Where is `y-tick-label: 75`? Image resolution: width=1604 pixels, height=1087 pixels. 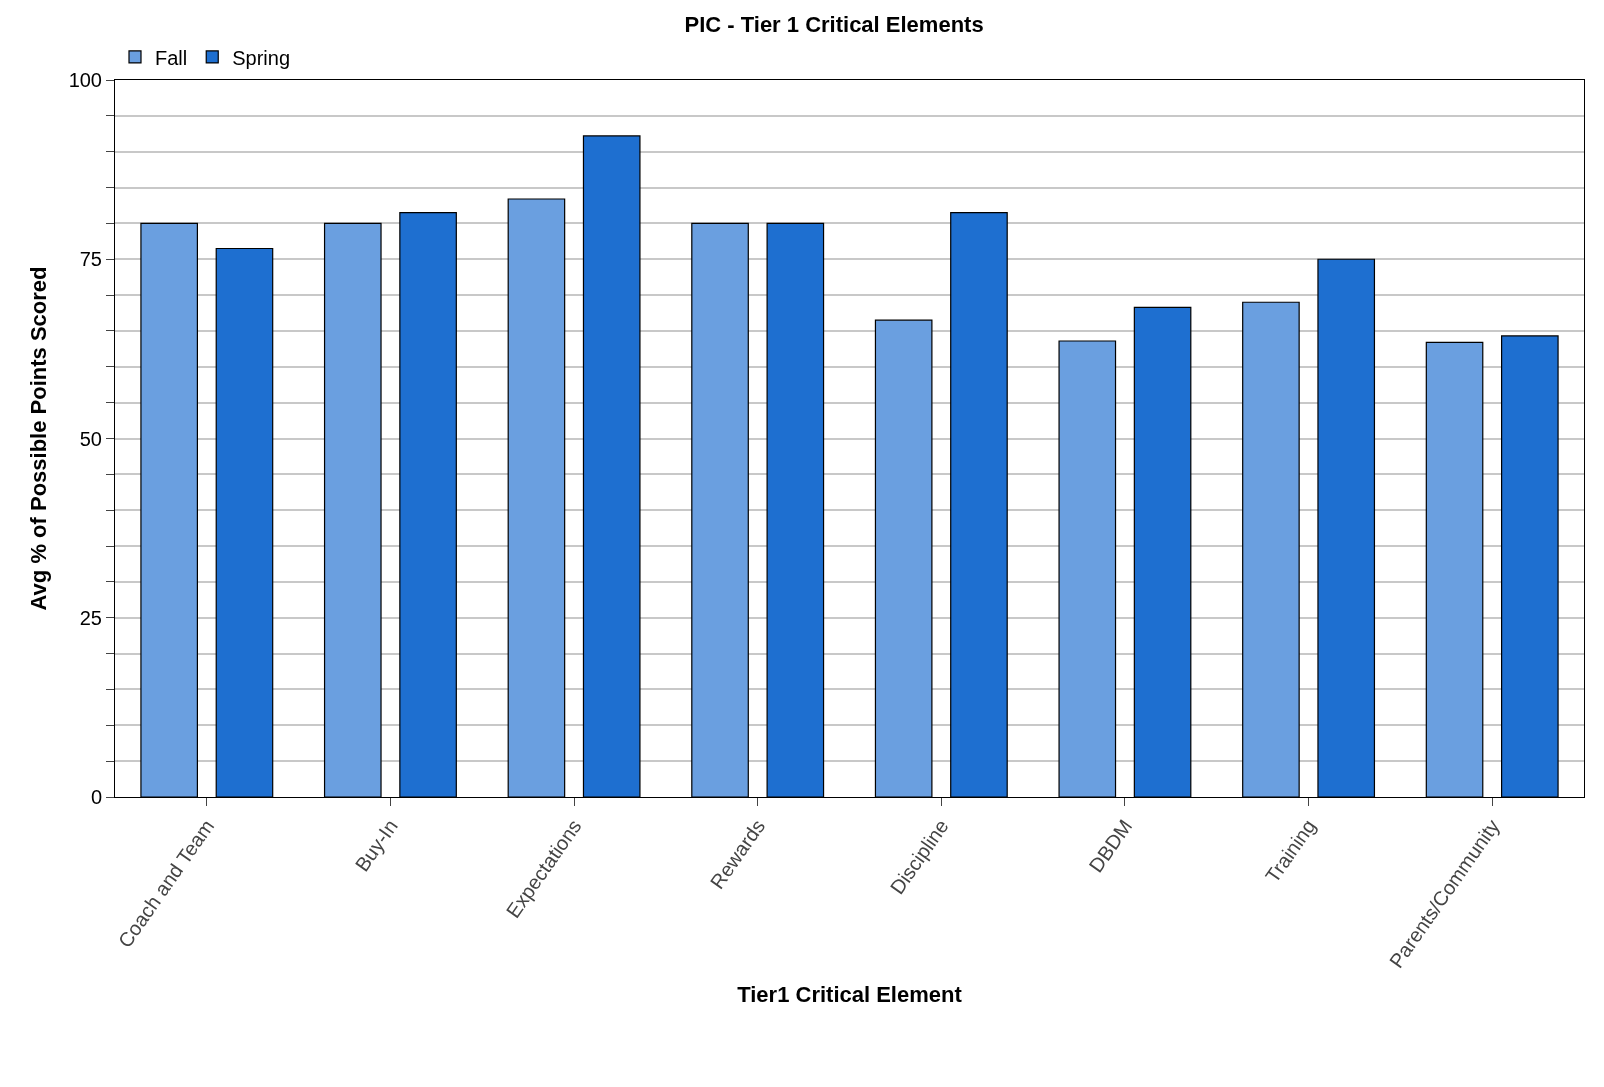 y-tick-label: 75 is located at coordinates (90, 259).